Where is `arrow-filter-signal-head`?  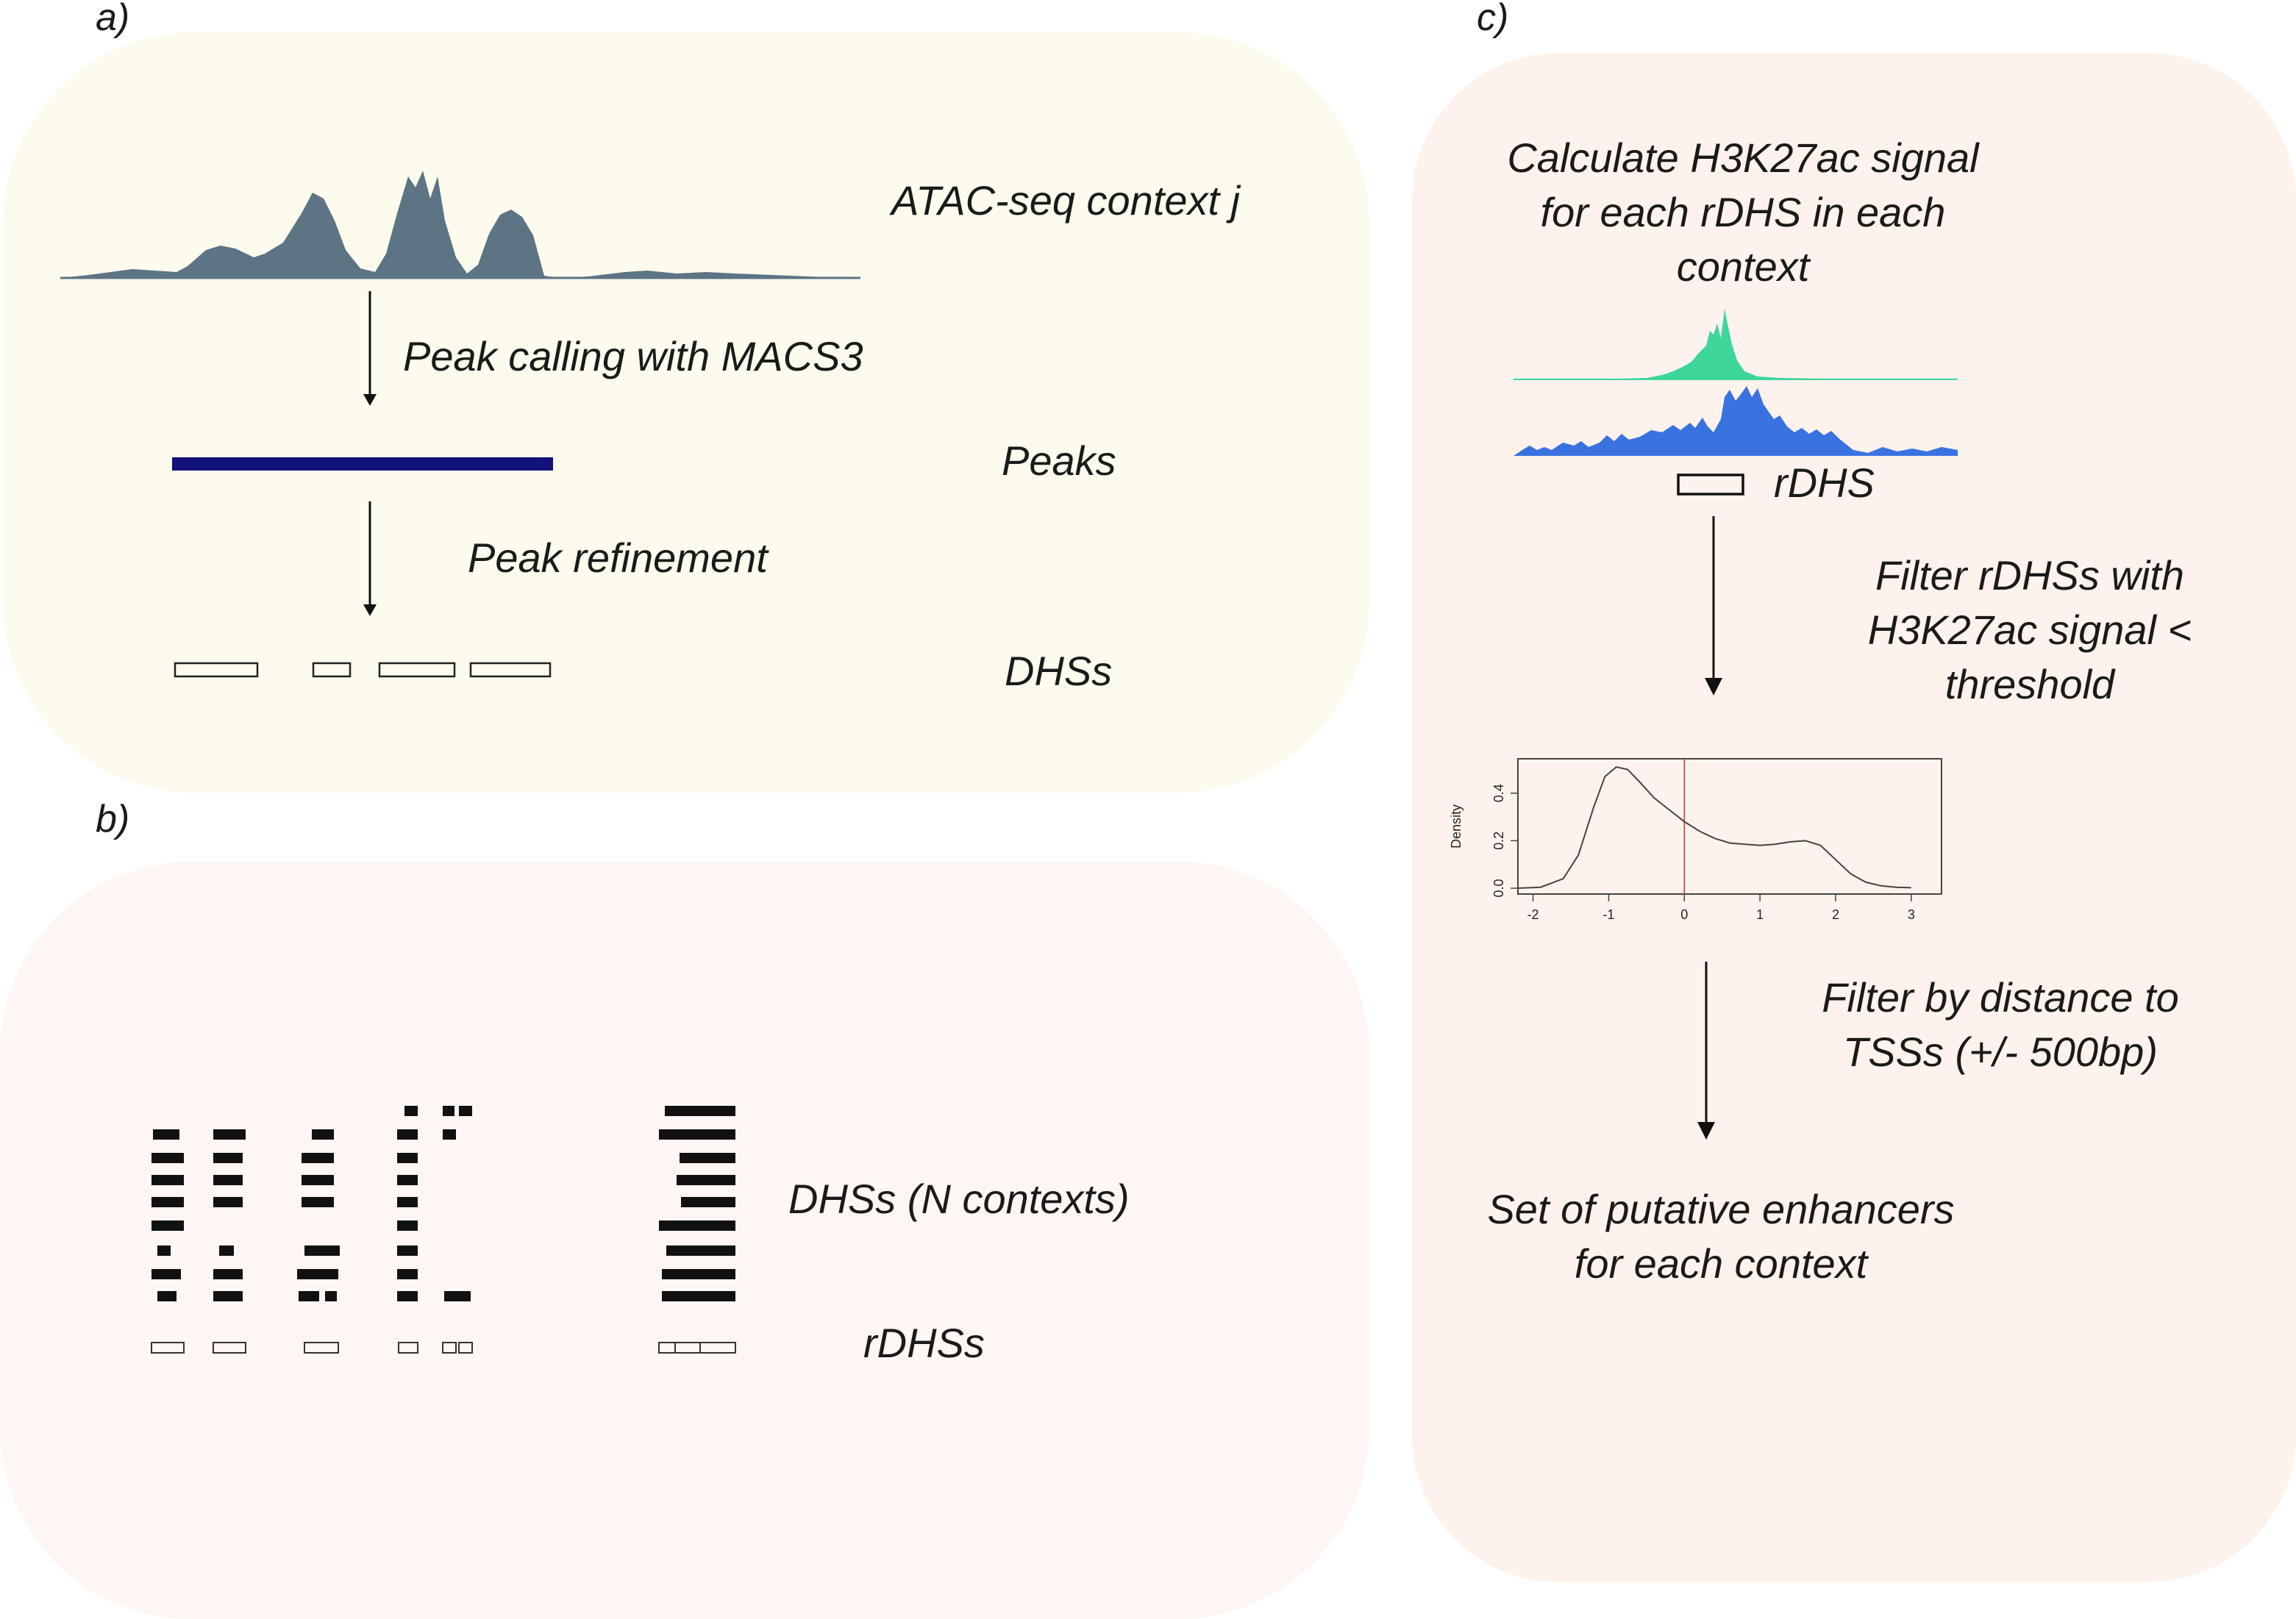
arrow-filter-signal-head is located at coordinates (1714, 687).